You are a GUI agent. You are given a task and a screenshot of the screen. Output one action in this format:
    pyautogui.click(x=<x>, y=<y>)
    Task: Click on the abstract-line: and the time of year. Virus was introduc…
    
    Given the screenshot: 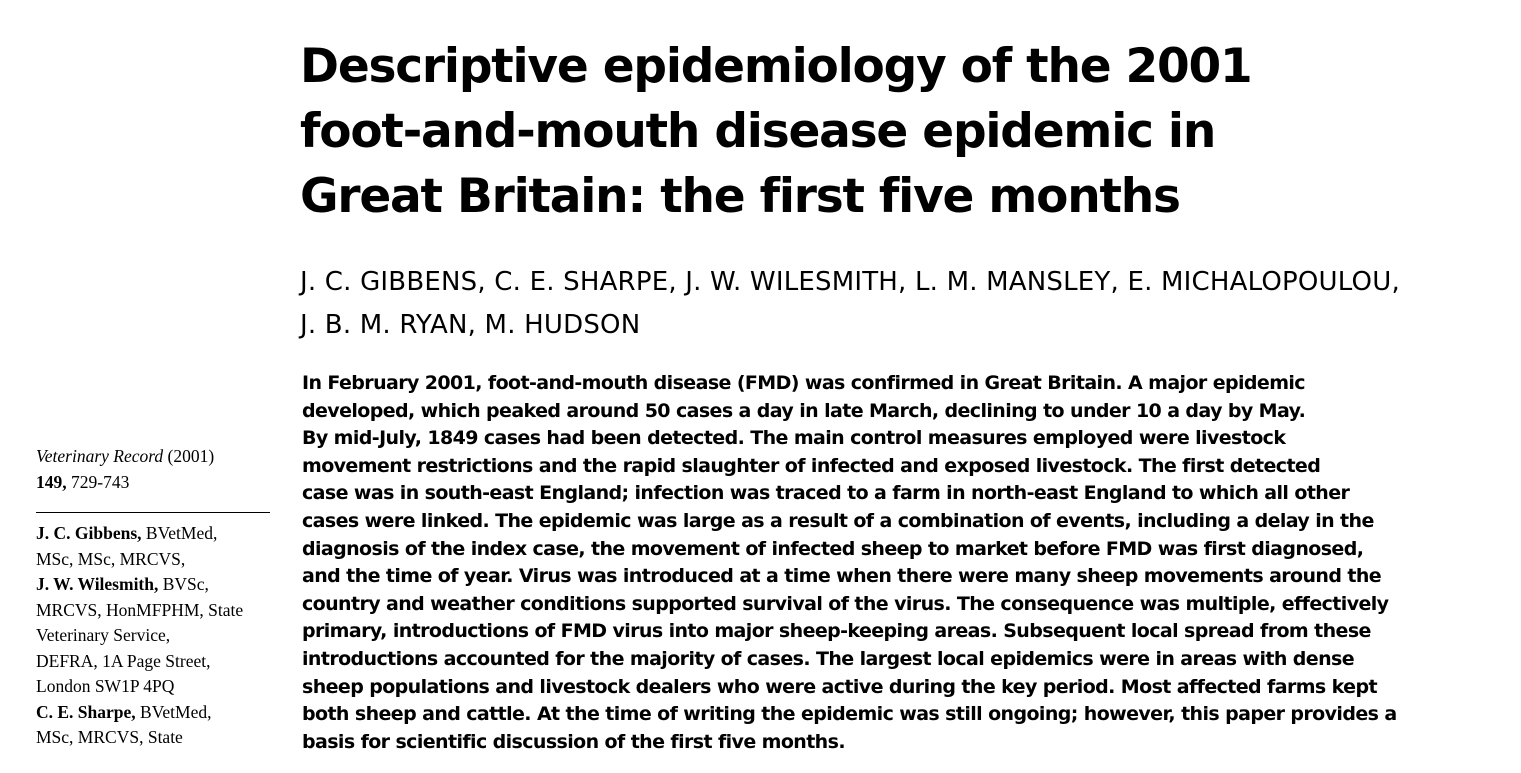 What is the action you would take?
    pyautogui.click(x=842, y=576)
    